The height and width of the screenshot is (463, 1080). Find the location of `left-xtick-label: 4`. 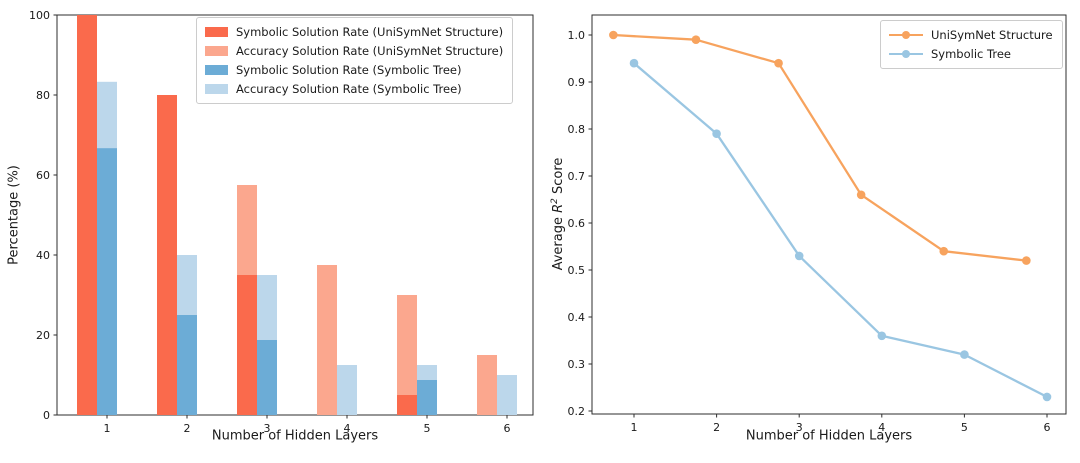

left-xtick-label: 4 is located at coordinates (347, 428).